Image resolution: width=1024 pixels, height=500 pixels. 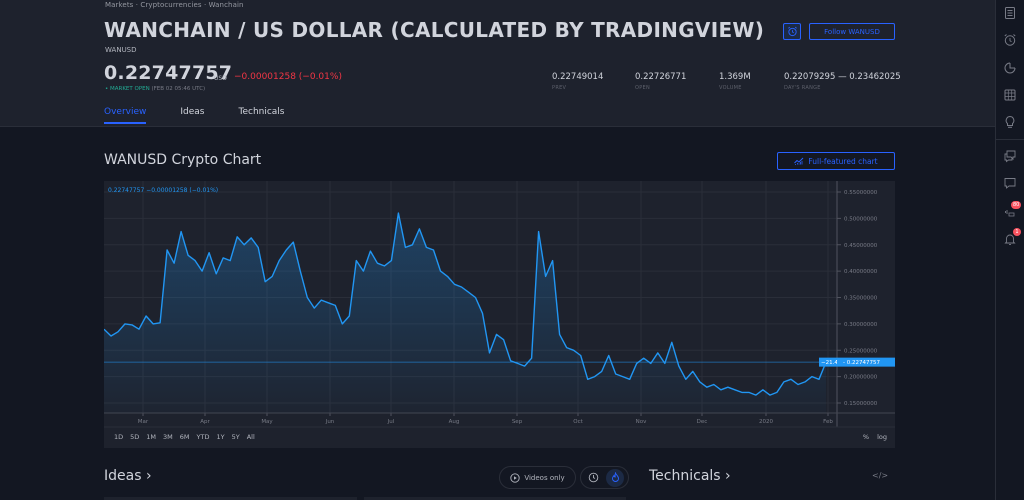 I want to click on svg-text: Oct, so click(x=578, y=422).